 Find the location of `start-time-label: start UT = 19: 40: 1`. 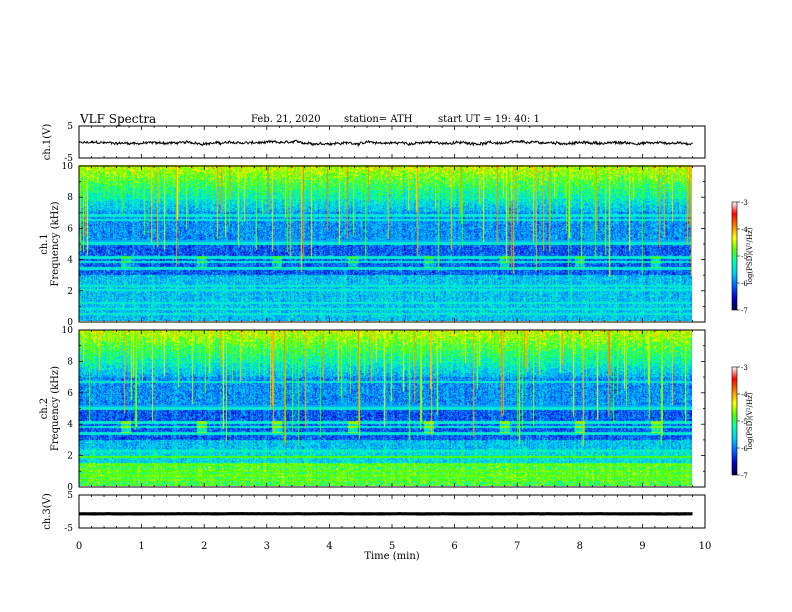

start-time-label: start UT = 19: 40: 1 is located at coordinates (489, 119).